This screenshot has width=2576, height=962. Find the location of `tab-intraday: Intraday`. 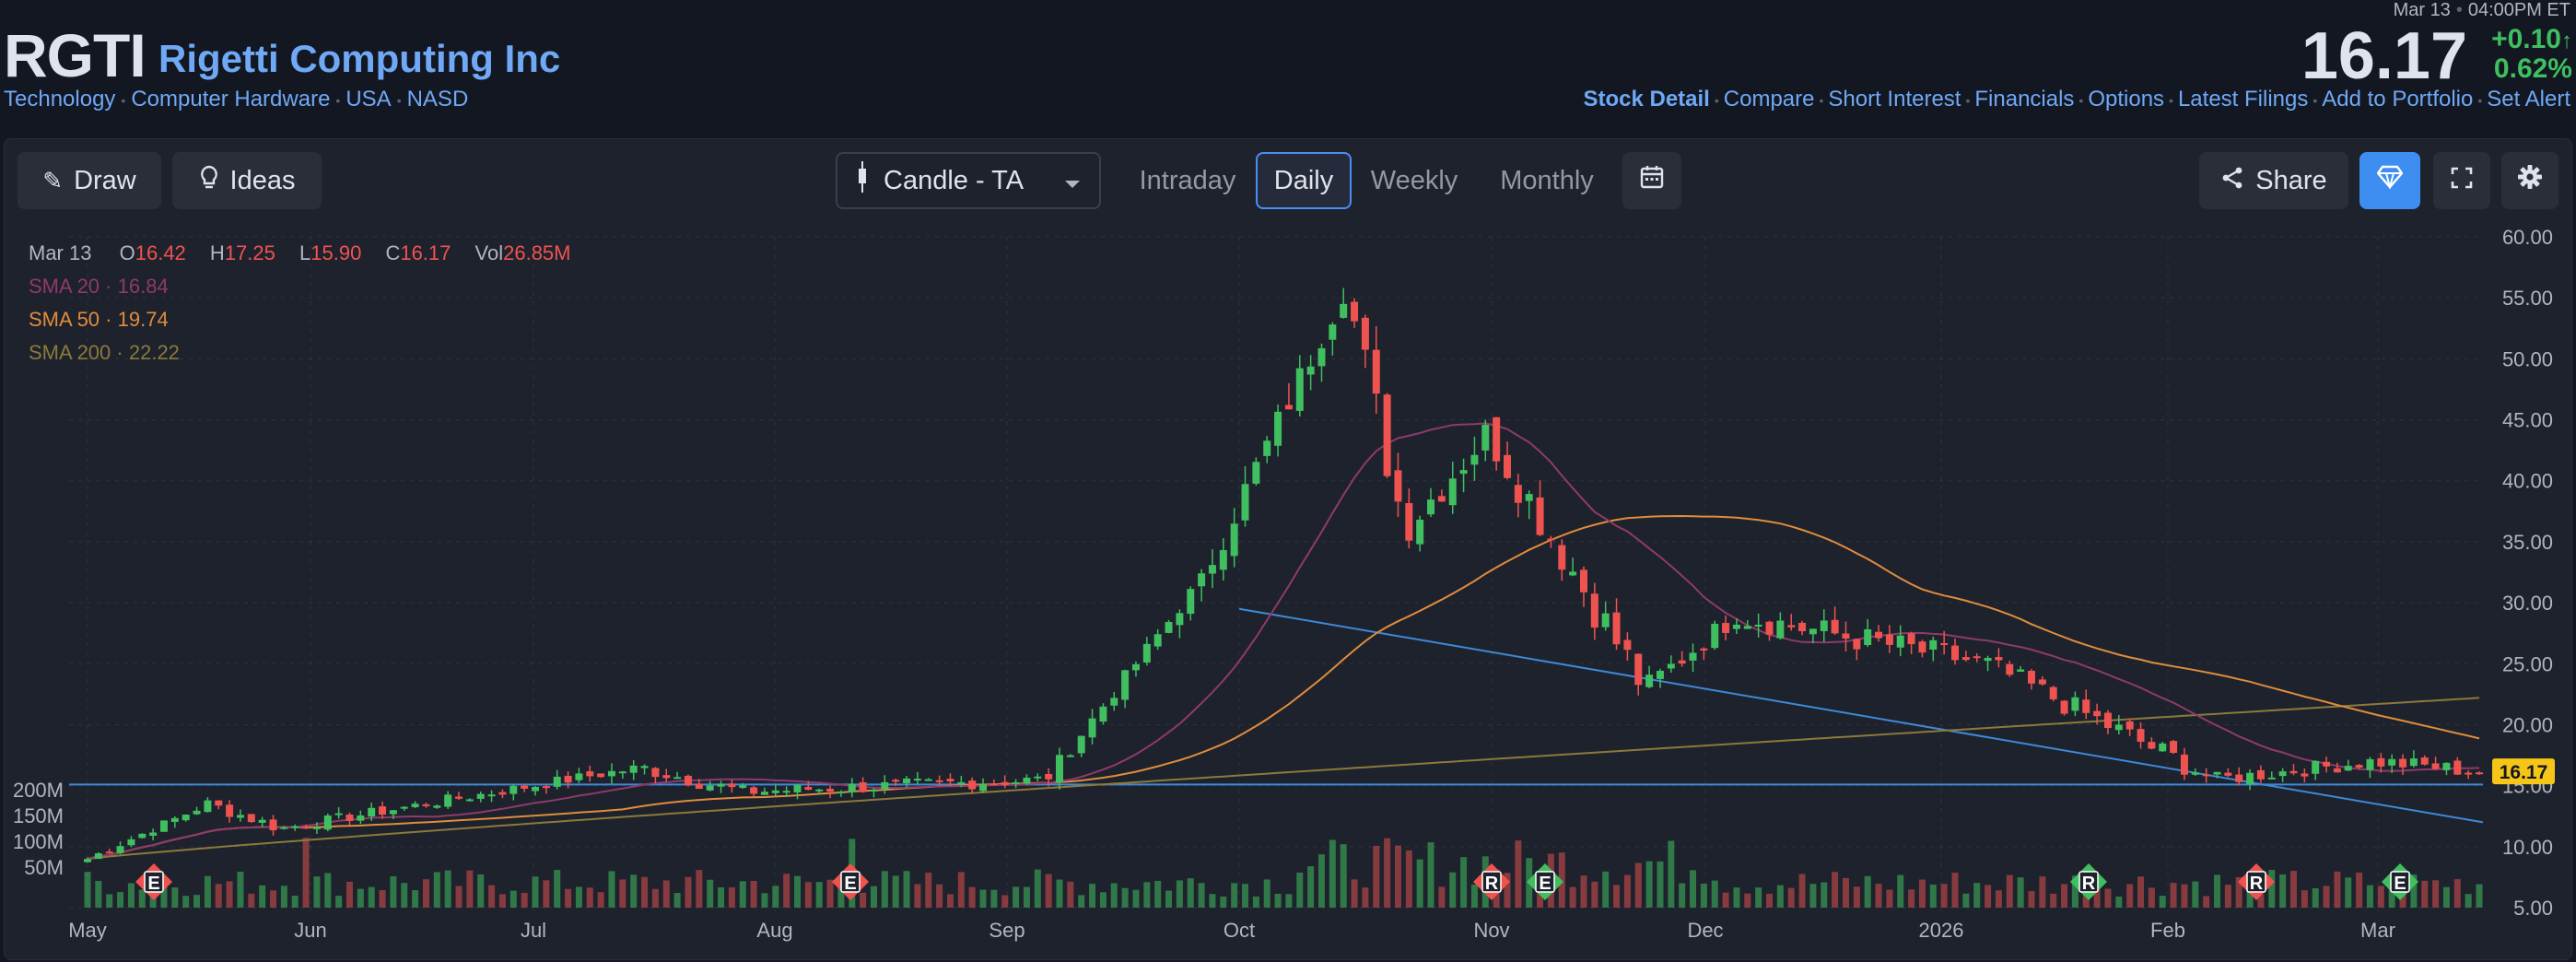

tab-intraday: Intraday is located at coordinates (1187, 180).